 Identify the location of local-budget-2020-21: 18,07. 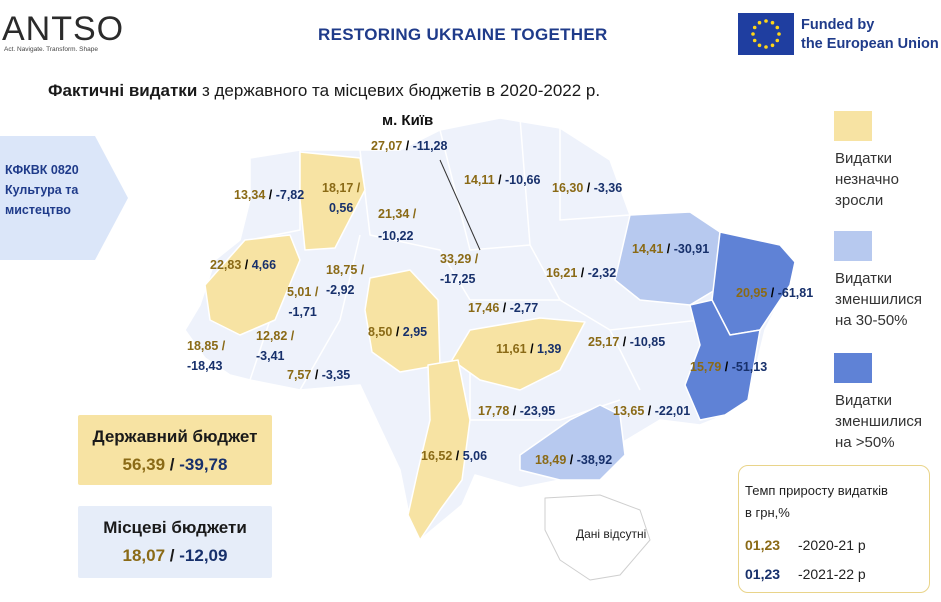
(144, 555).